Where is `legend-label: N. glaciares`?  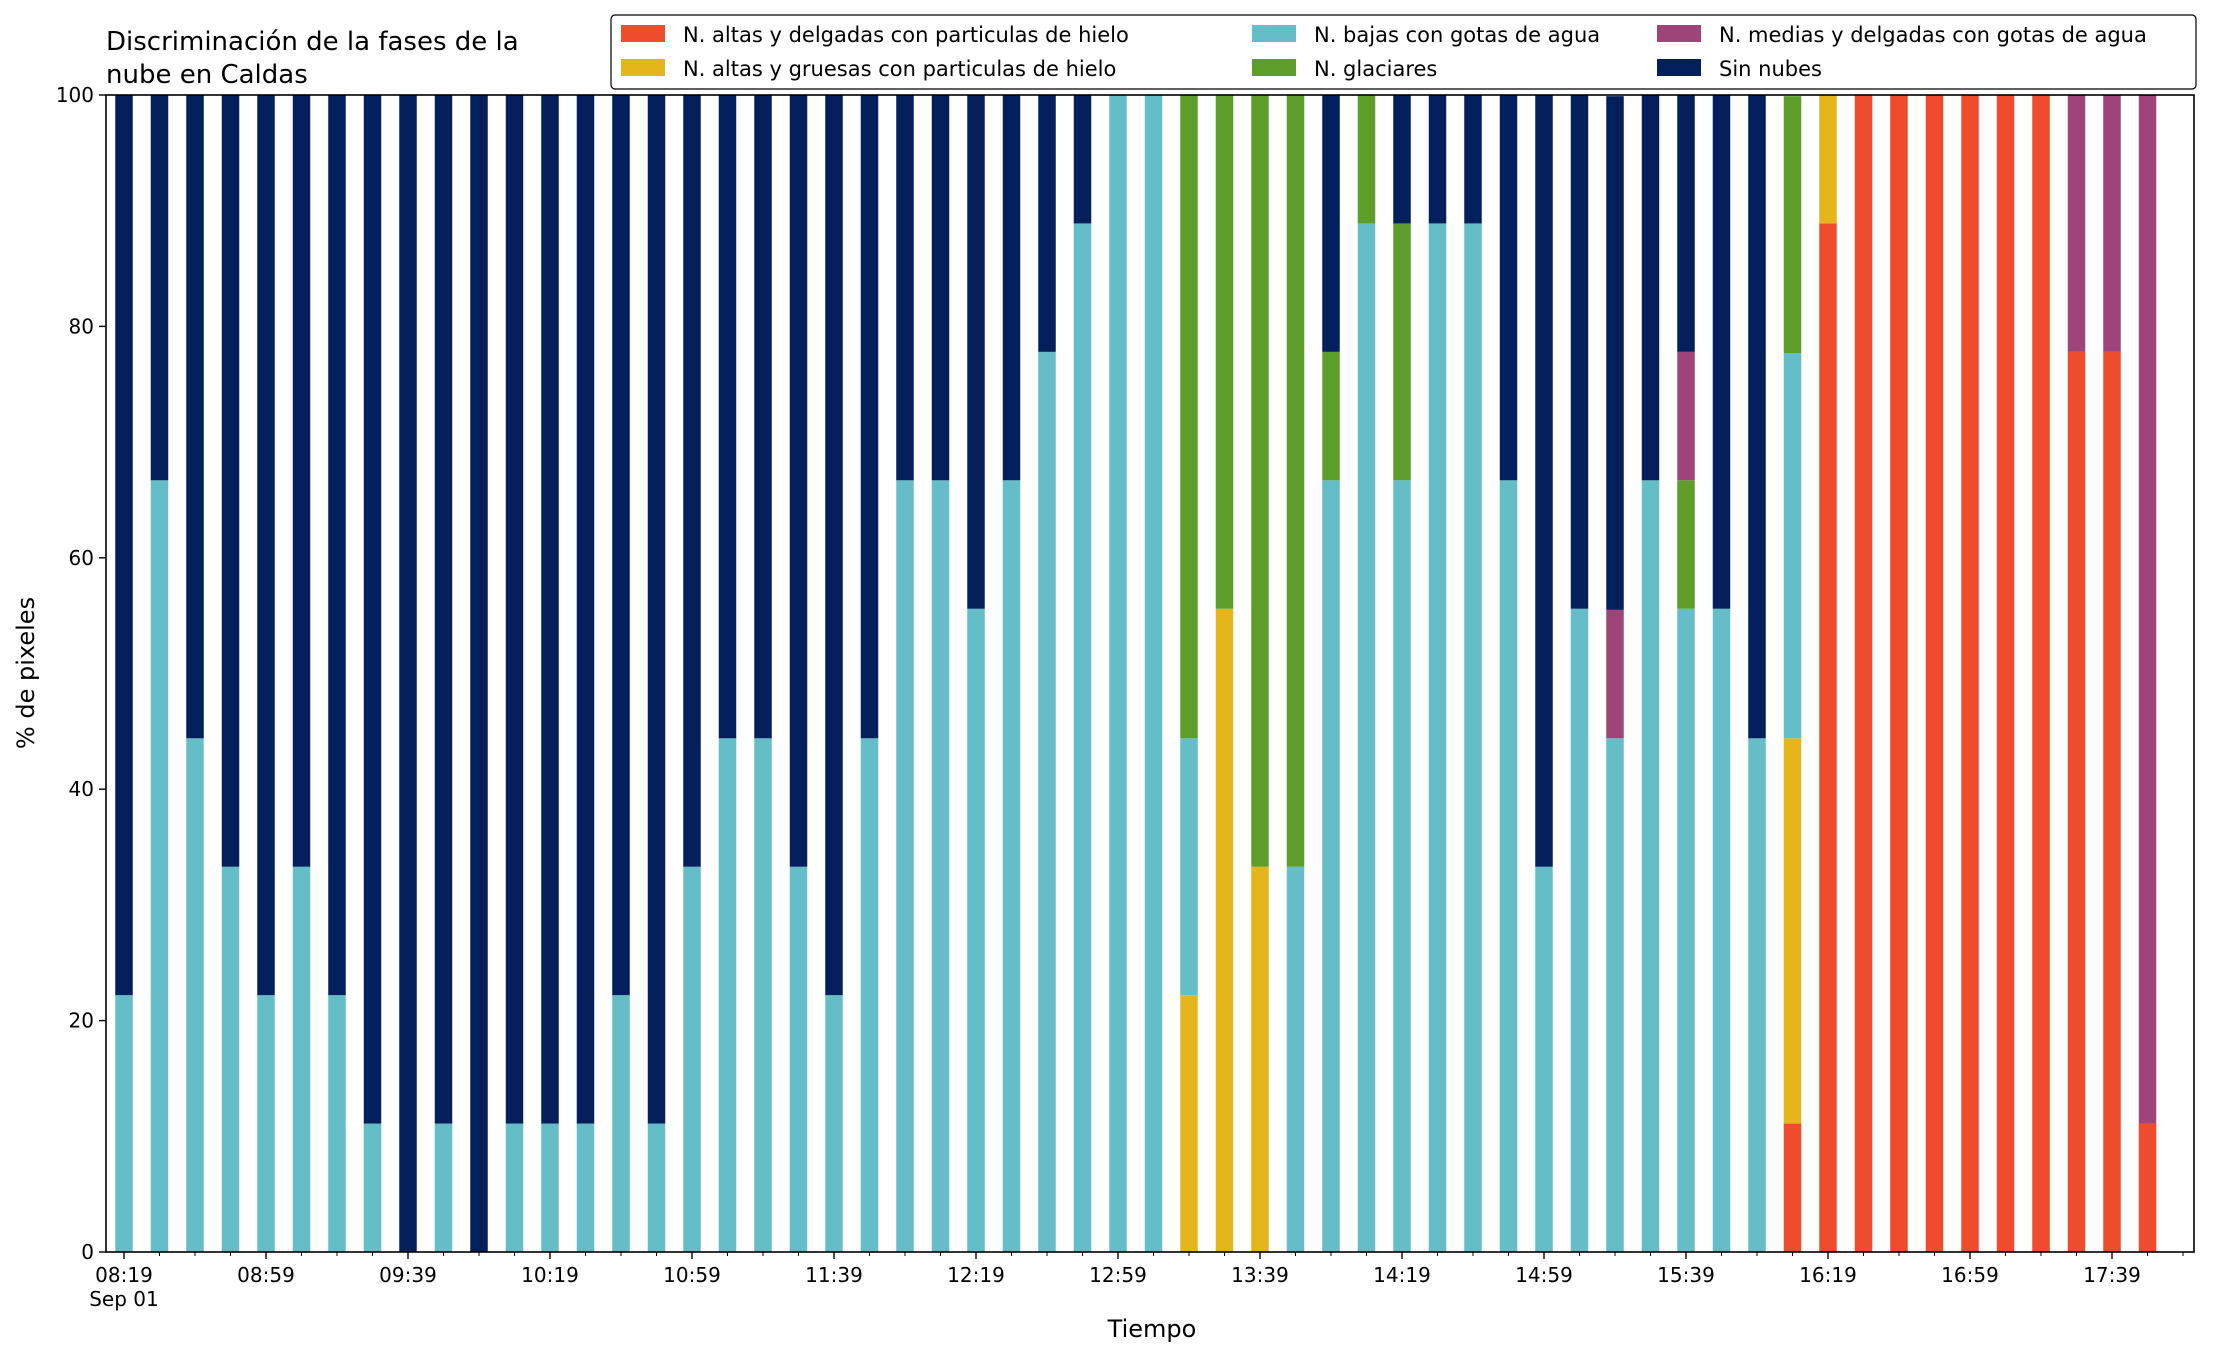
legend-label: N. glaciares is located at coordinates (1375, 69).